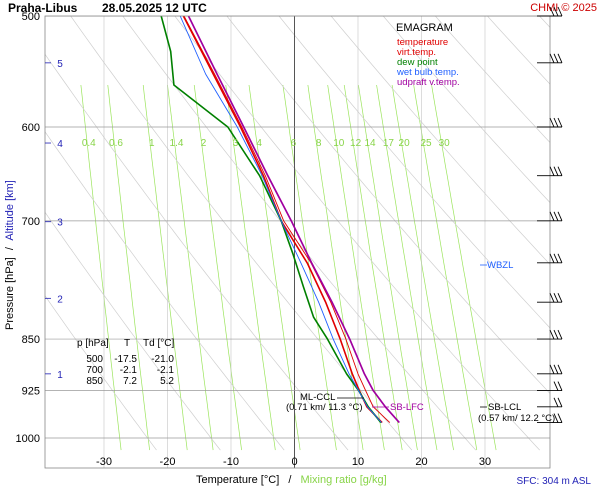 The width and height of the screenshot is (600, 500). I want to click on mixing-ratio-label: 20, so click(405, 143).